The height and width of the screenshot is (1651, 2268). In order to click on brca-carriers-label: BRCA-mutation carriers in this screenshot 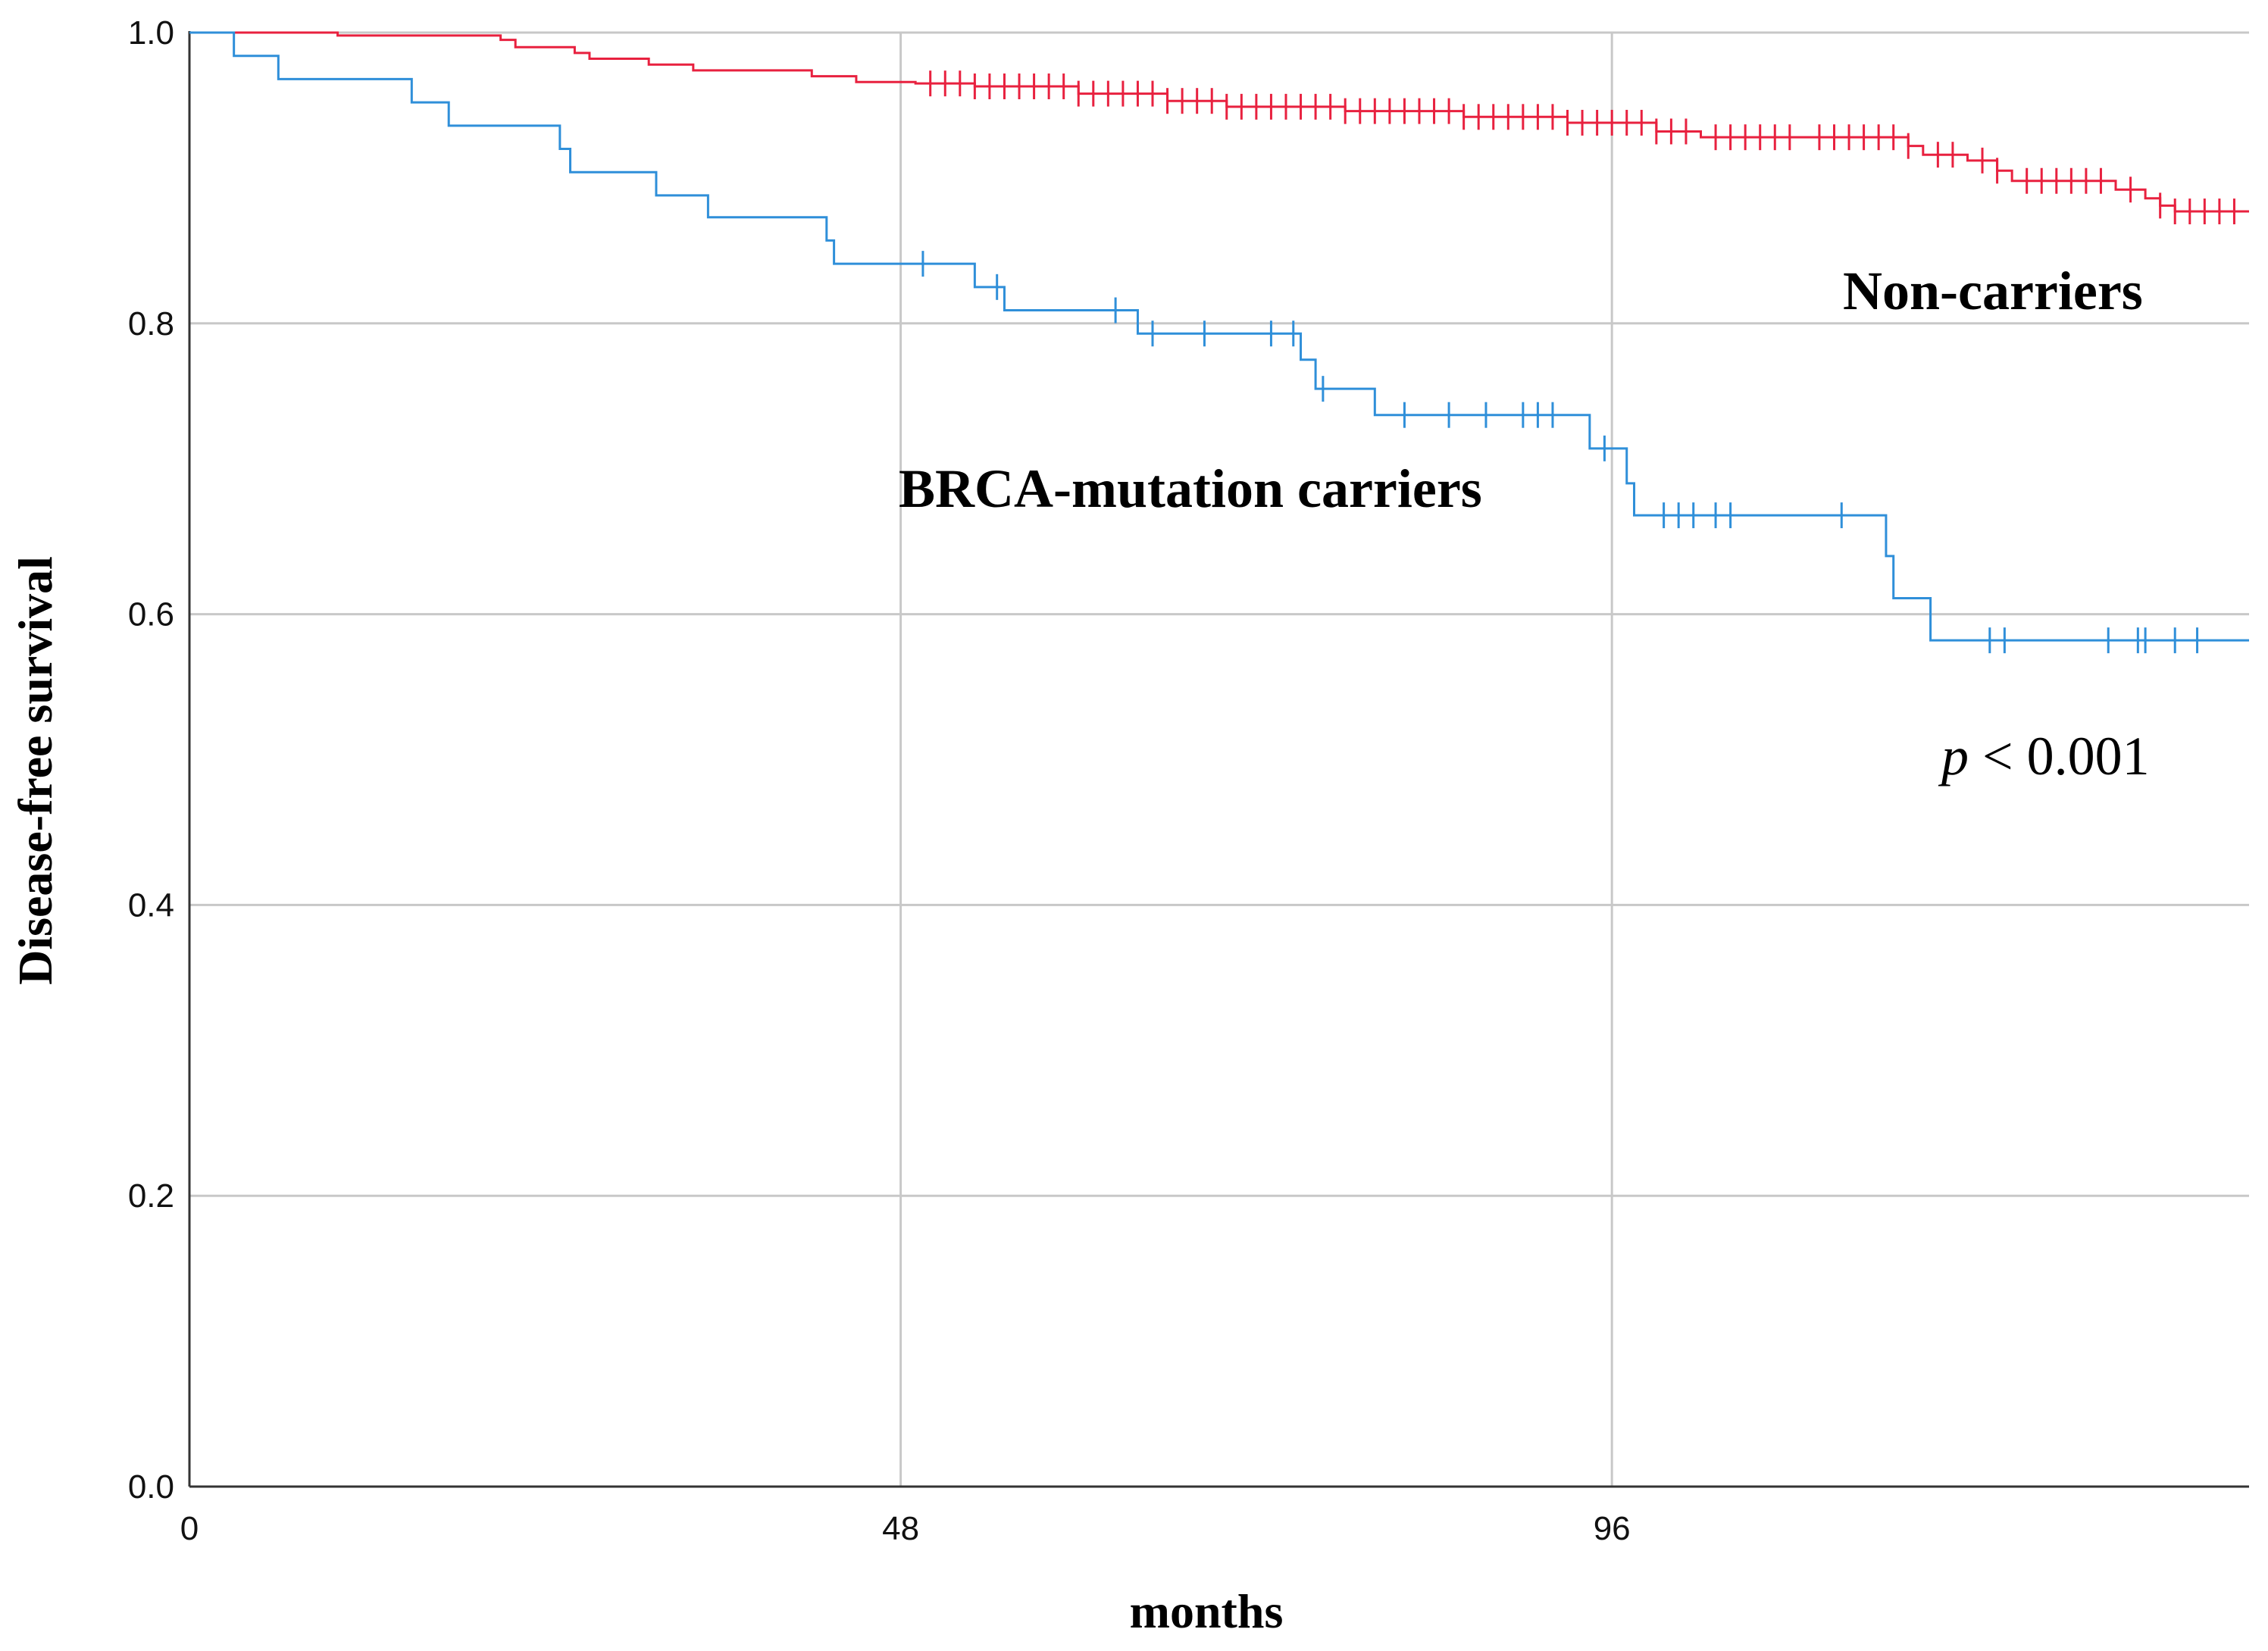, I will do `click(1190, 488)`.